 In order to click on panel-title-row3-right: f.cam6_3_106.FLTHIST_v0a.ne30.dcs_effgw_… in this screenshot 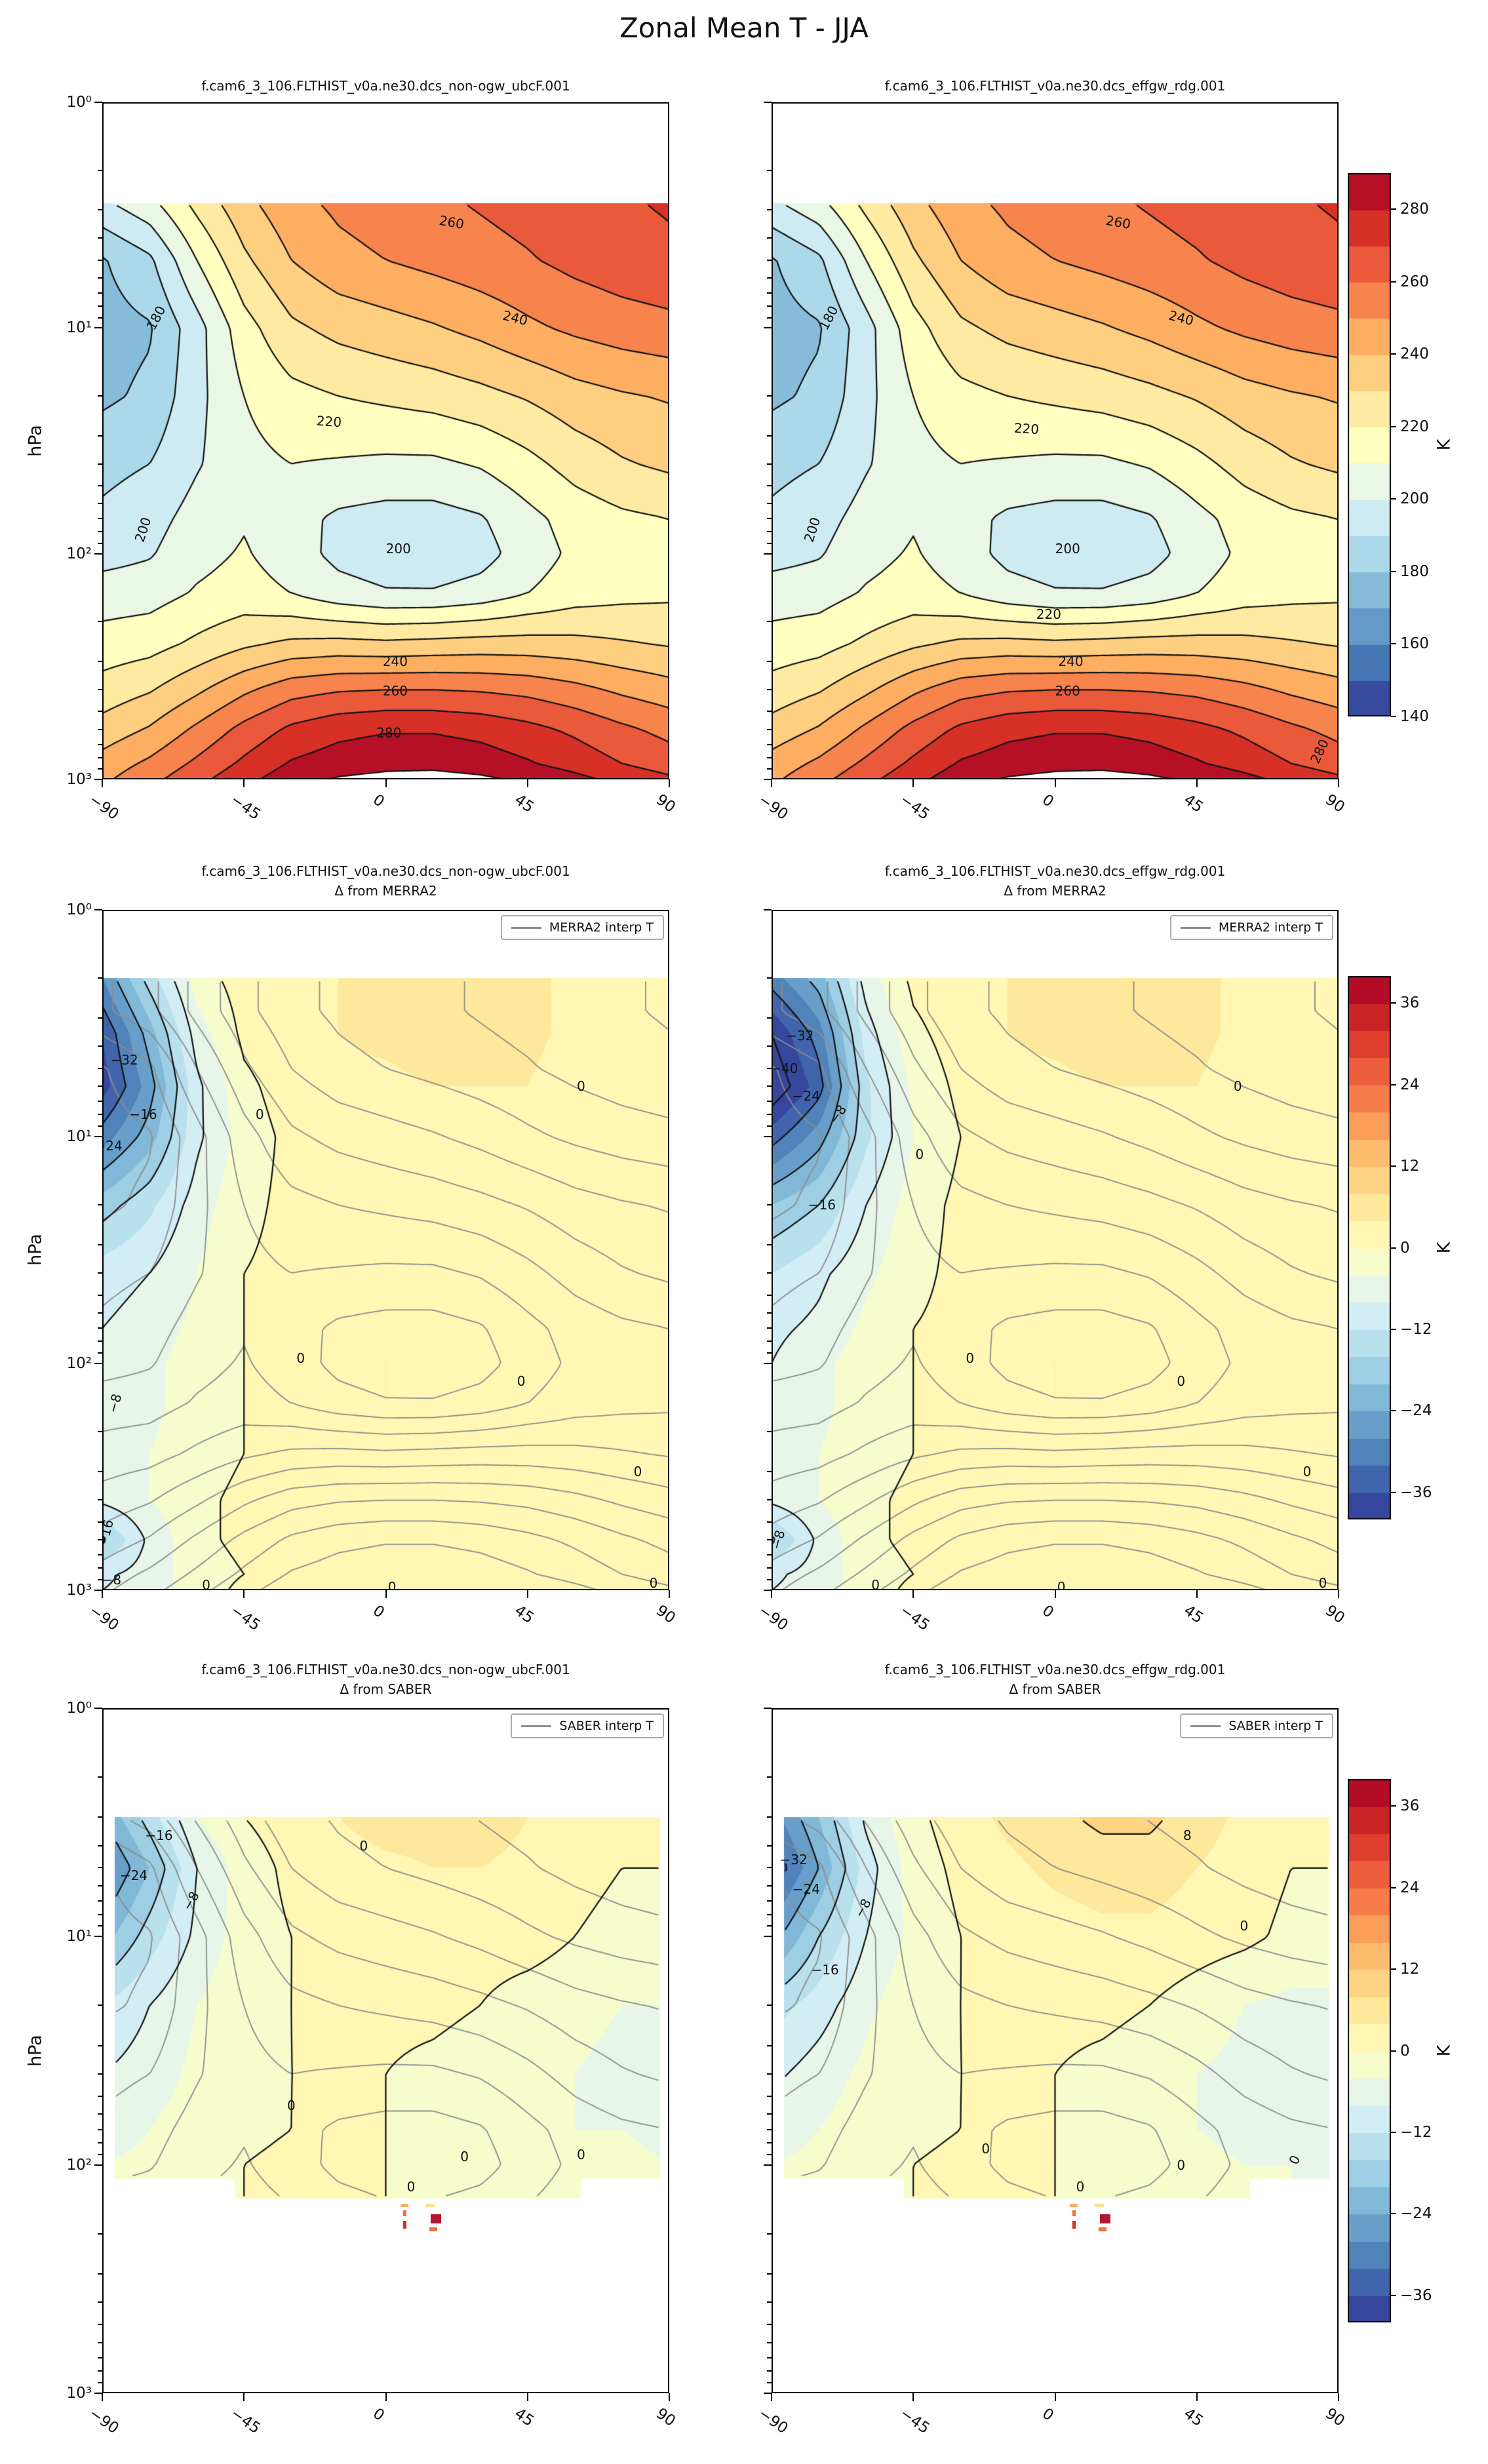, I will do `click(1055, 1679)`.